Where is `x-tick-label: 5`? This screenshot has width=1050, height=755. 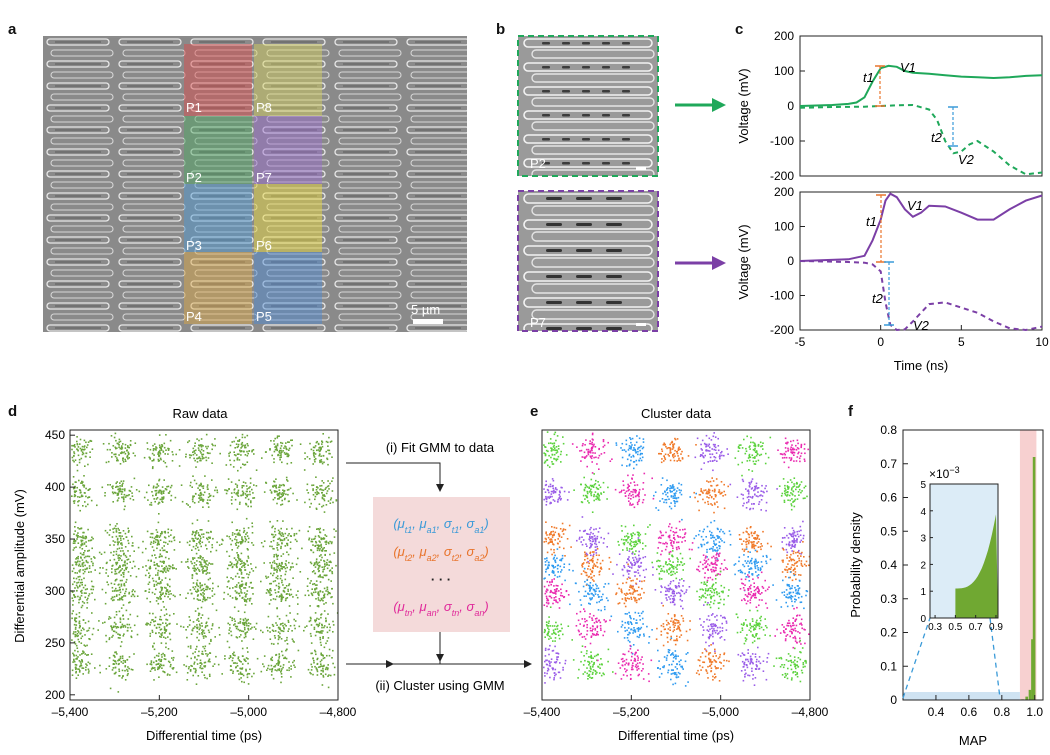
x-tick-label: 5 is located at coordinates (961, 342).